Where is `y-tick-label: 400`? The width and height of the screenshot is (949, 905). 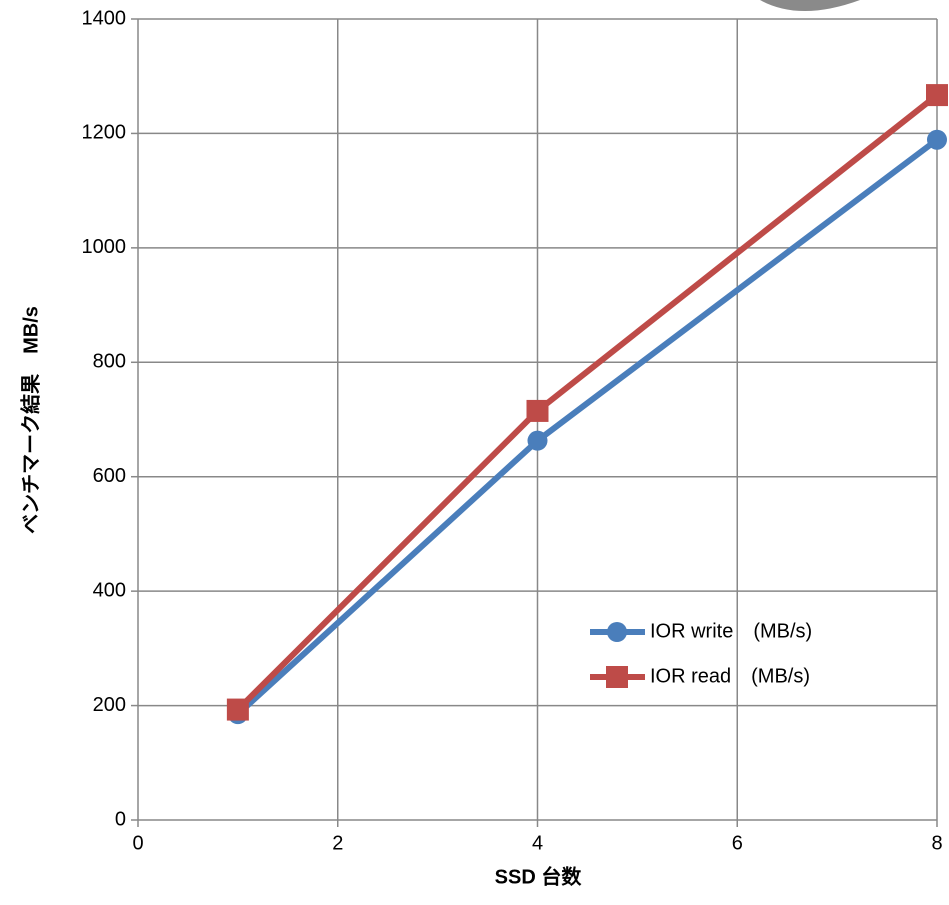 y-tick-label: 400 is located at coordinates (109, 590).